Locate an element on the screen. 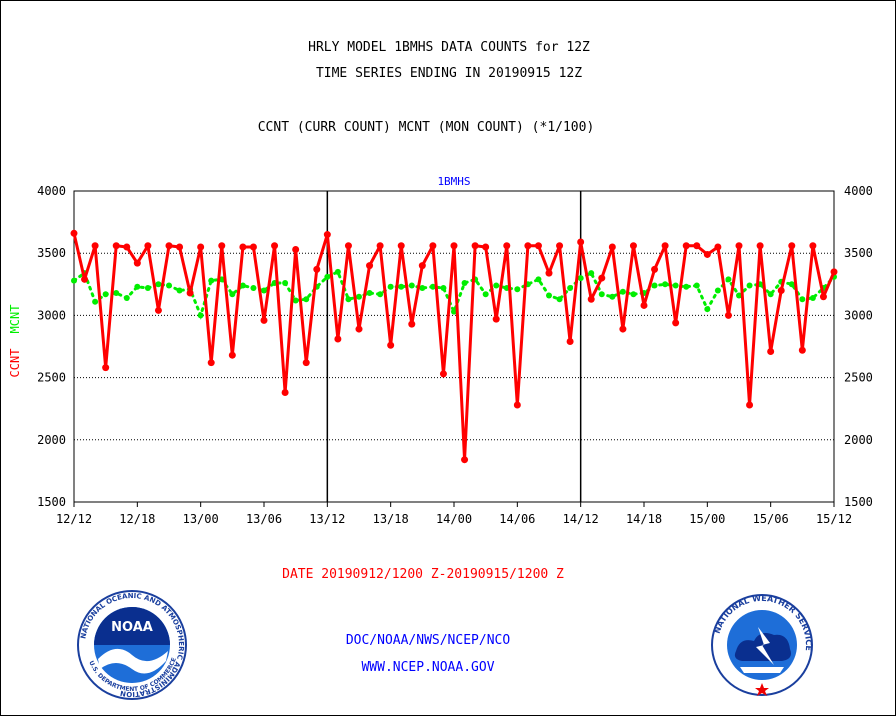  x-tick-label: 12/12 is located at coordinates (74, 519).